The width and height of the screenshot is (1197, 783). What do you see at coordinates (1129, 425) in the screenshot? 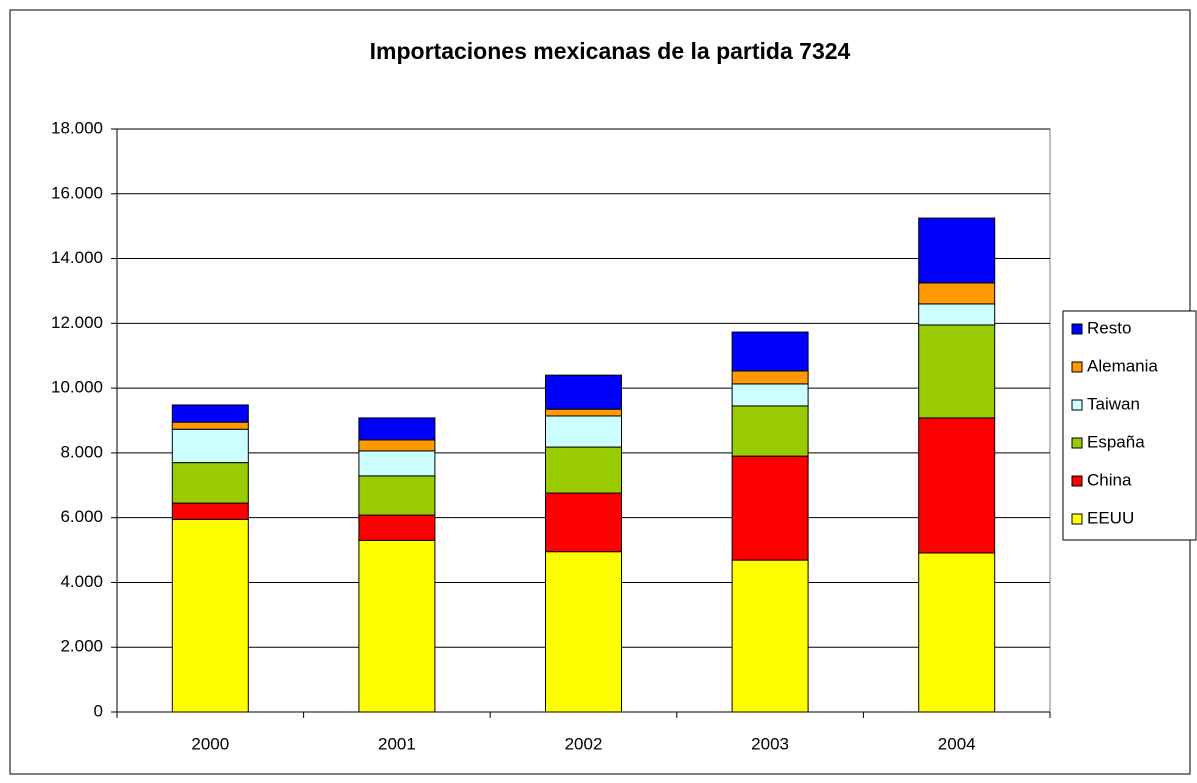
I see `legend-box` at bounding box center [1129, 425].